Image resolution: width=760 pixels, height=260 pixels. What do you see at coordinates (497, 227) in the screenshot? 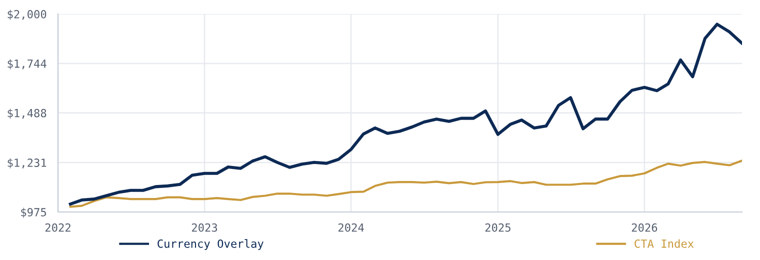
I see `x-tick-label: 2025` at bounding box center [497, 227].